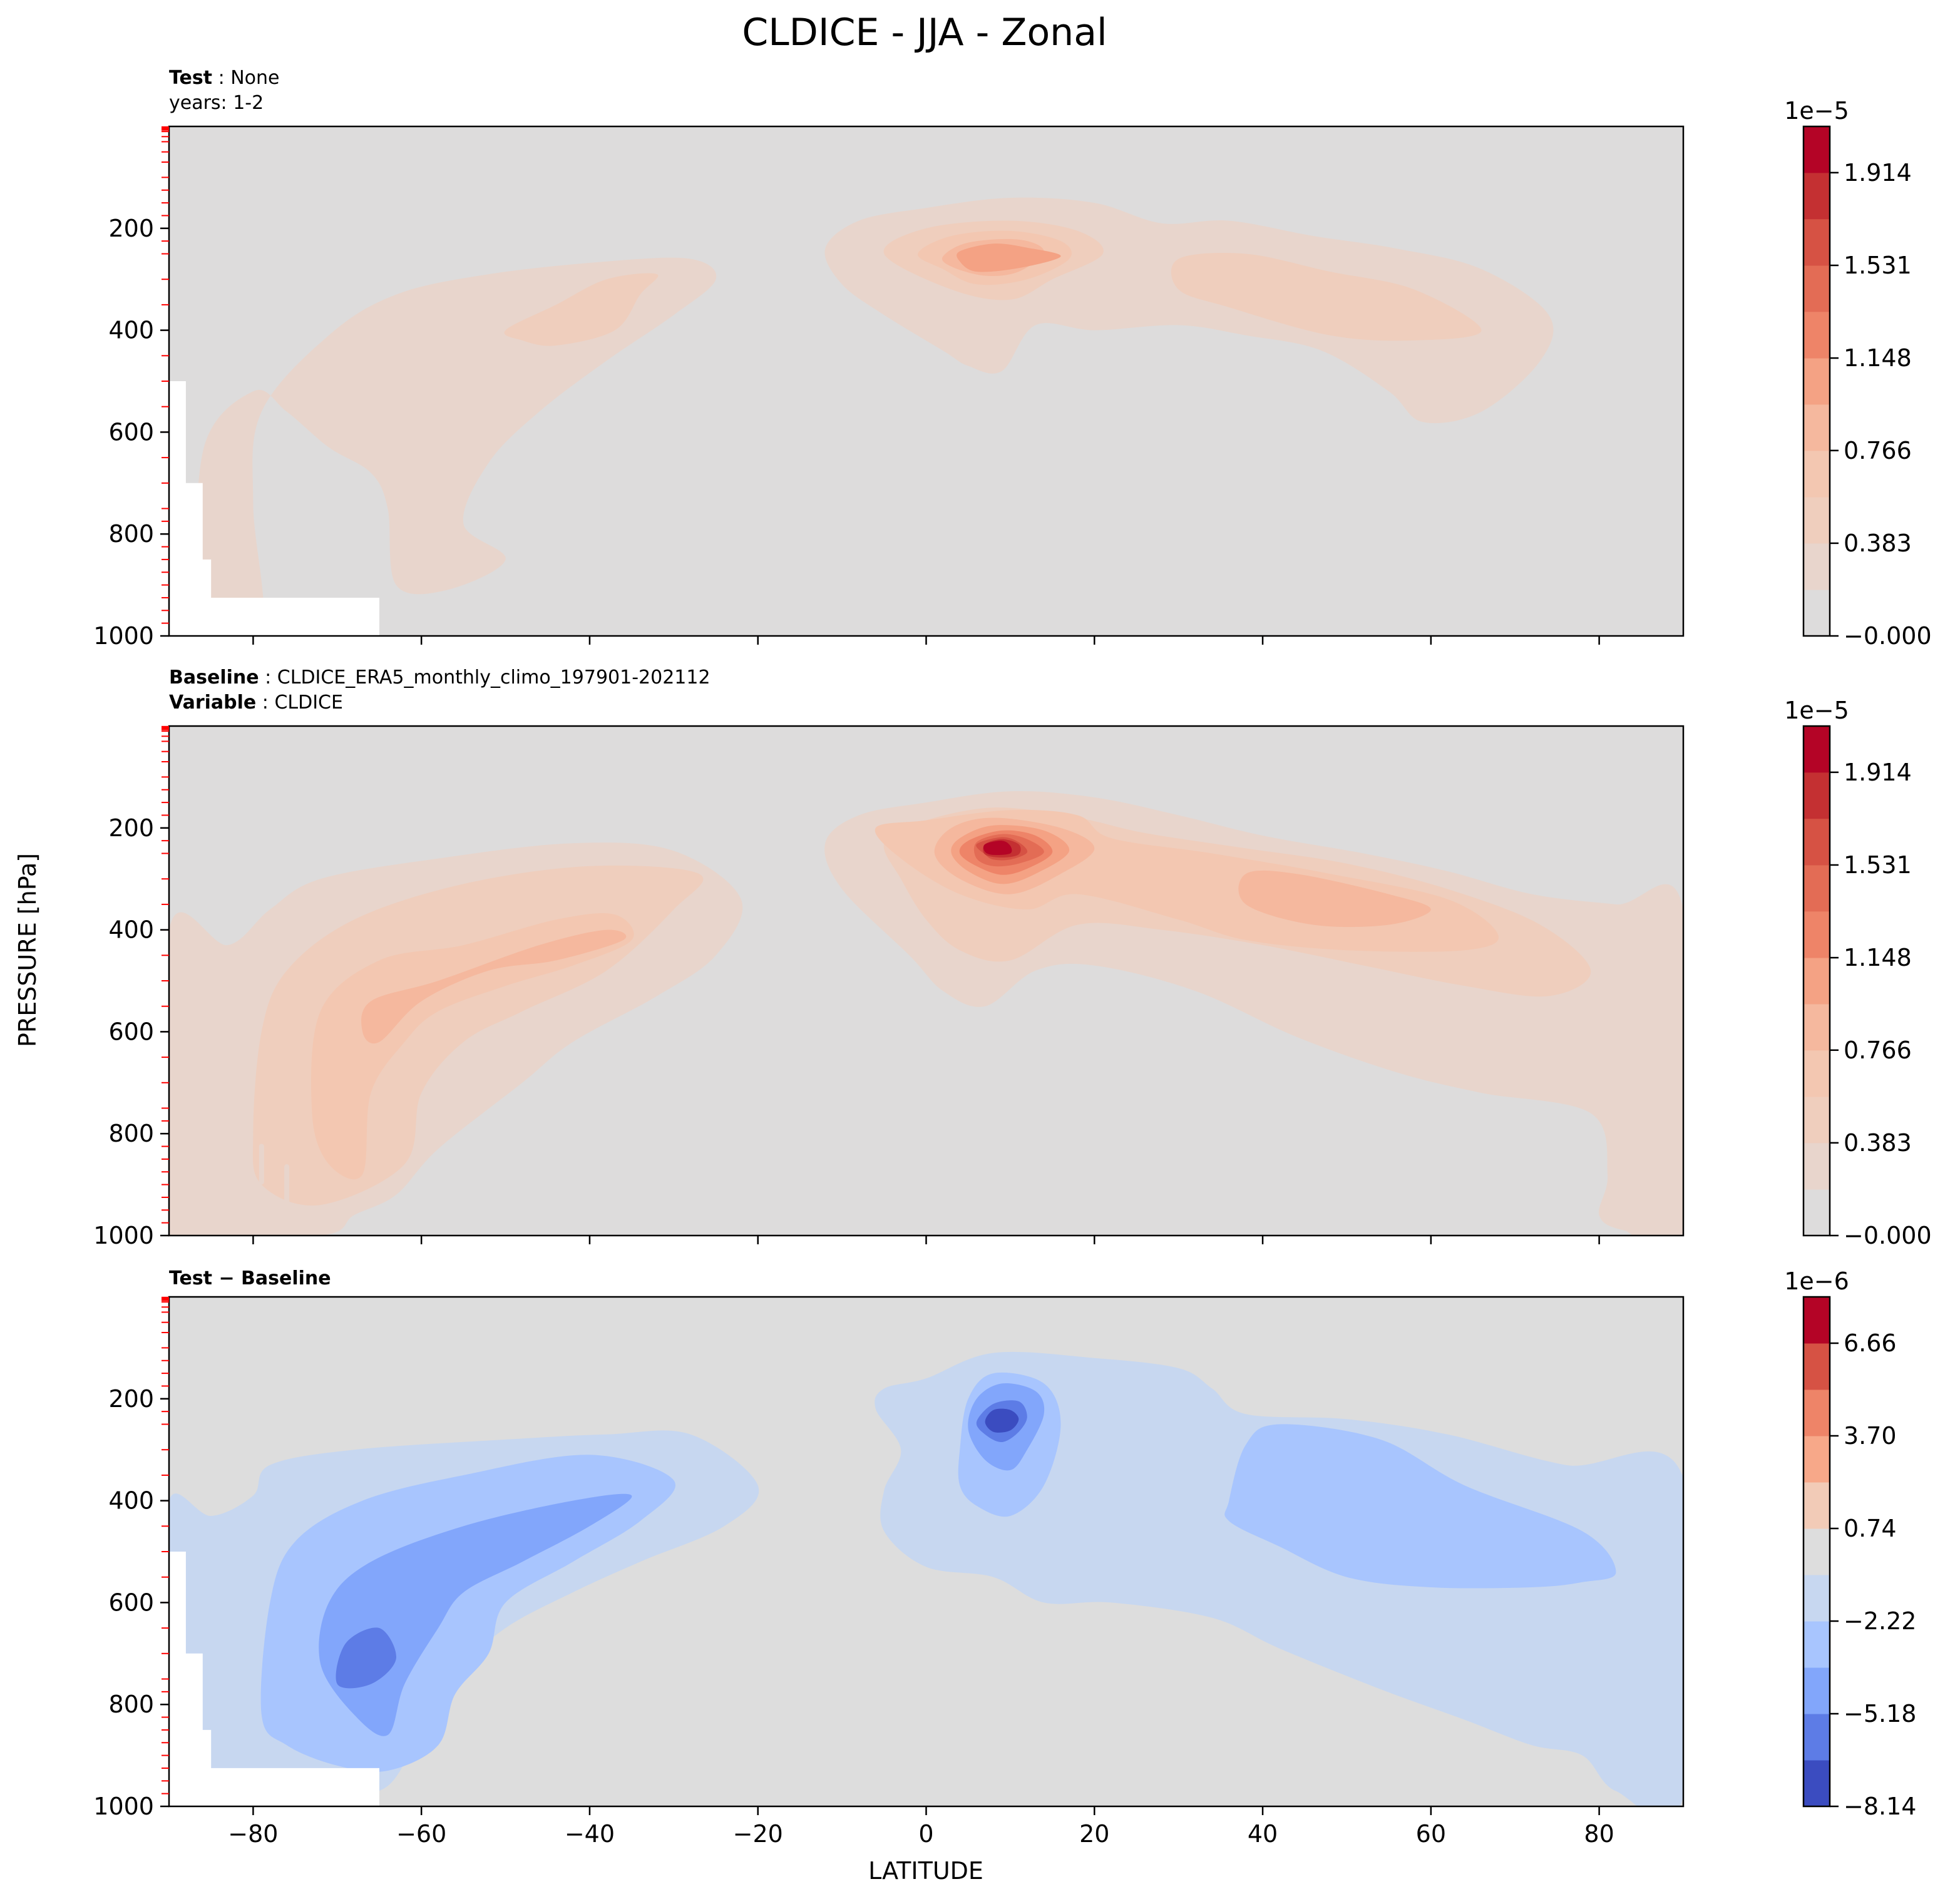 This screenshot has height=1899, width=1960. I want to click on colorbar-tick-label: 6.66, so click(1870, 1343).